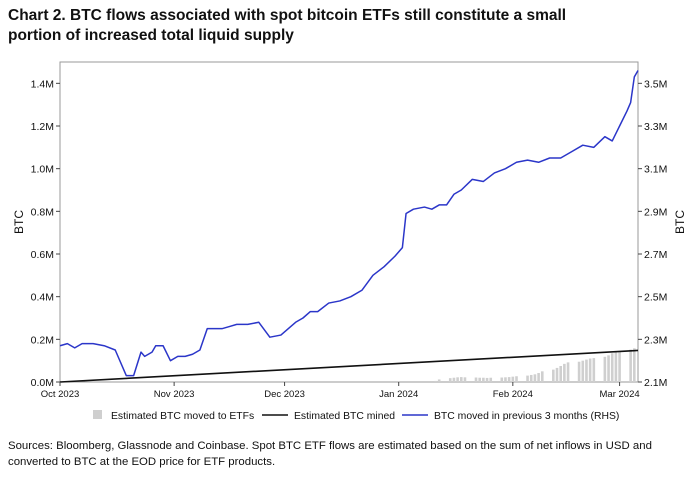  I want to click on y-axis-left-label: BTC, so click(19, 222).